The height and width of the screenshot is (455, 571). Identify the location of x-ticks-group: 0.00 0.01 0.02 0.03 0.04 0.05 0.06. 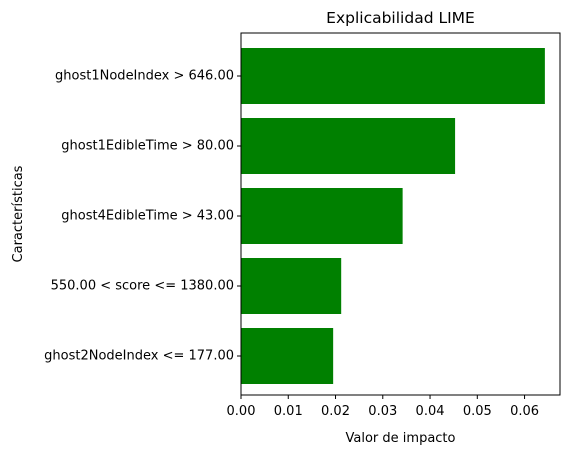
(383, 407).